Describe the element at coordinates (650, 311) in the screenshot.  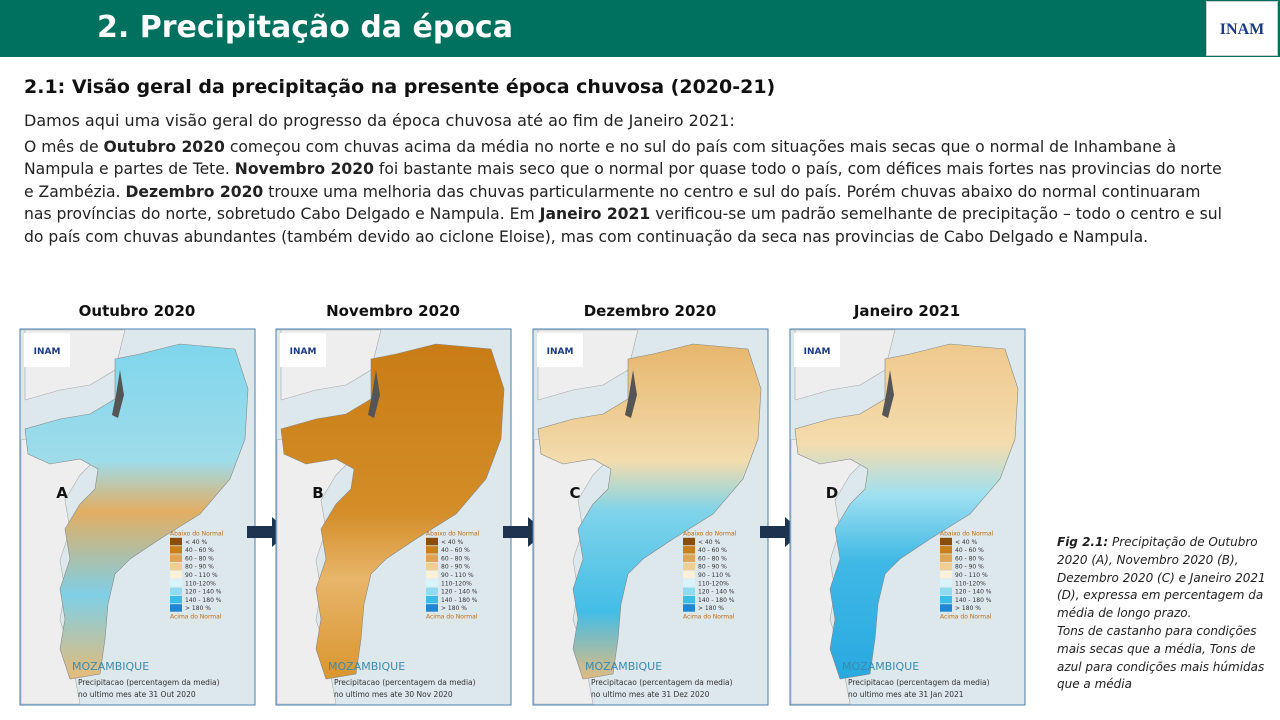
I see `map-title: Dezembro 2020` at that location.